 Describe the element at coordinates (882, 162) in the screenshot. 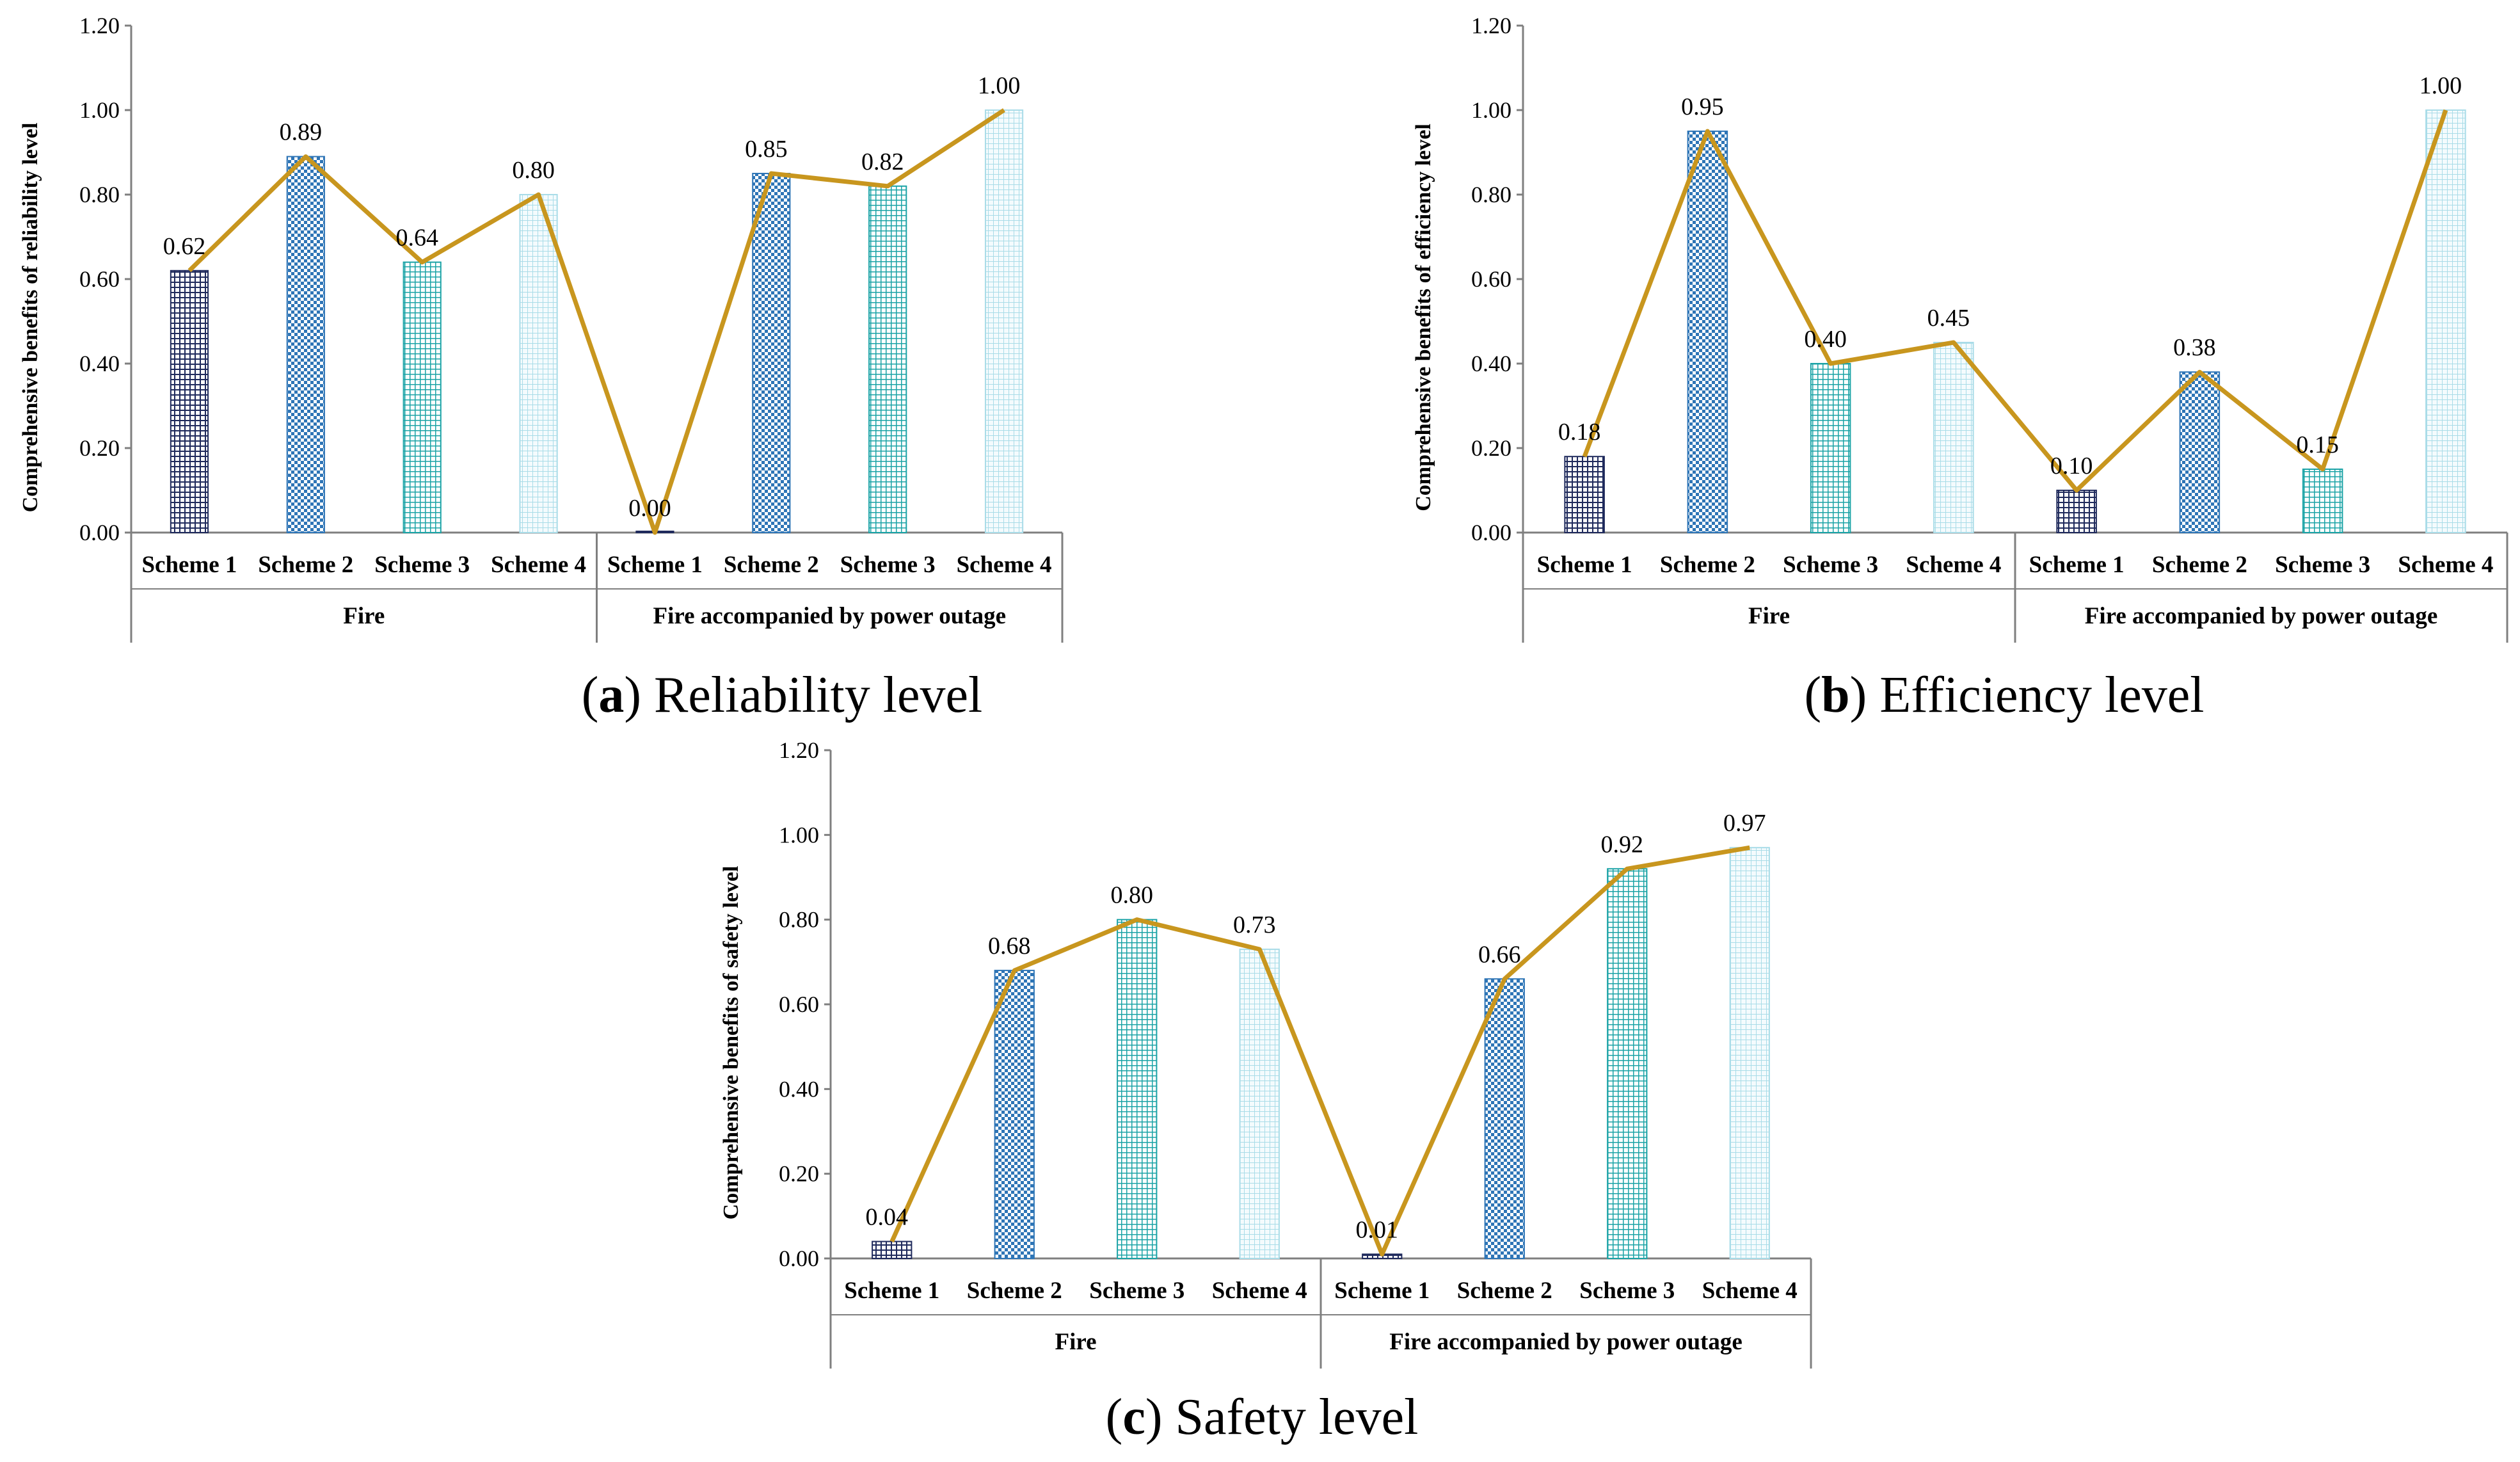

I see `data-label: 0.82` at that location.